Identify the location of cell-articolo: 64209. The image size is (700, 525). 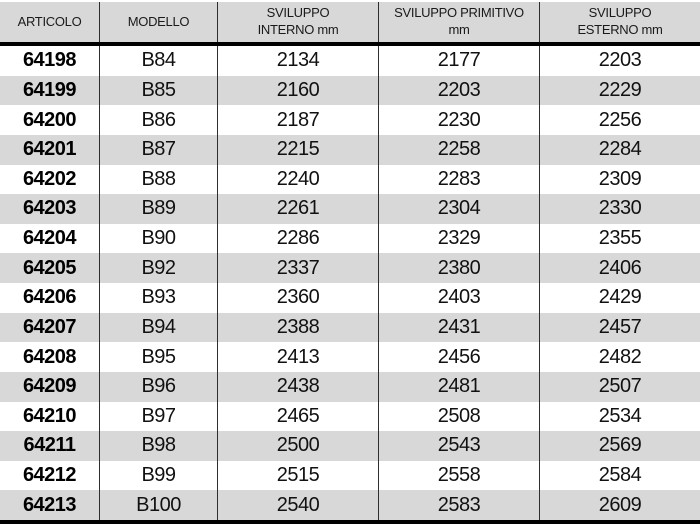
(50, 386).